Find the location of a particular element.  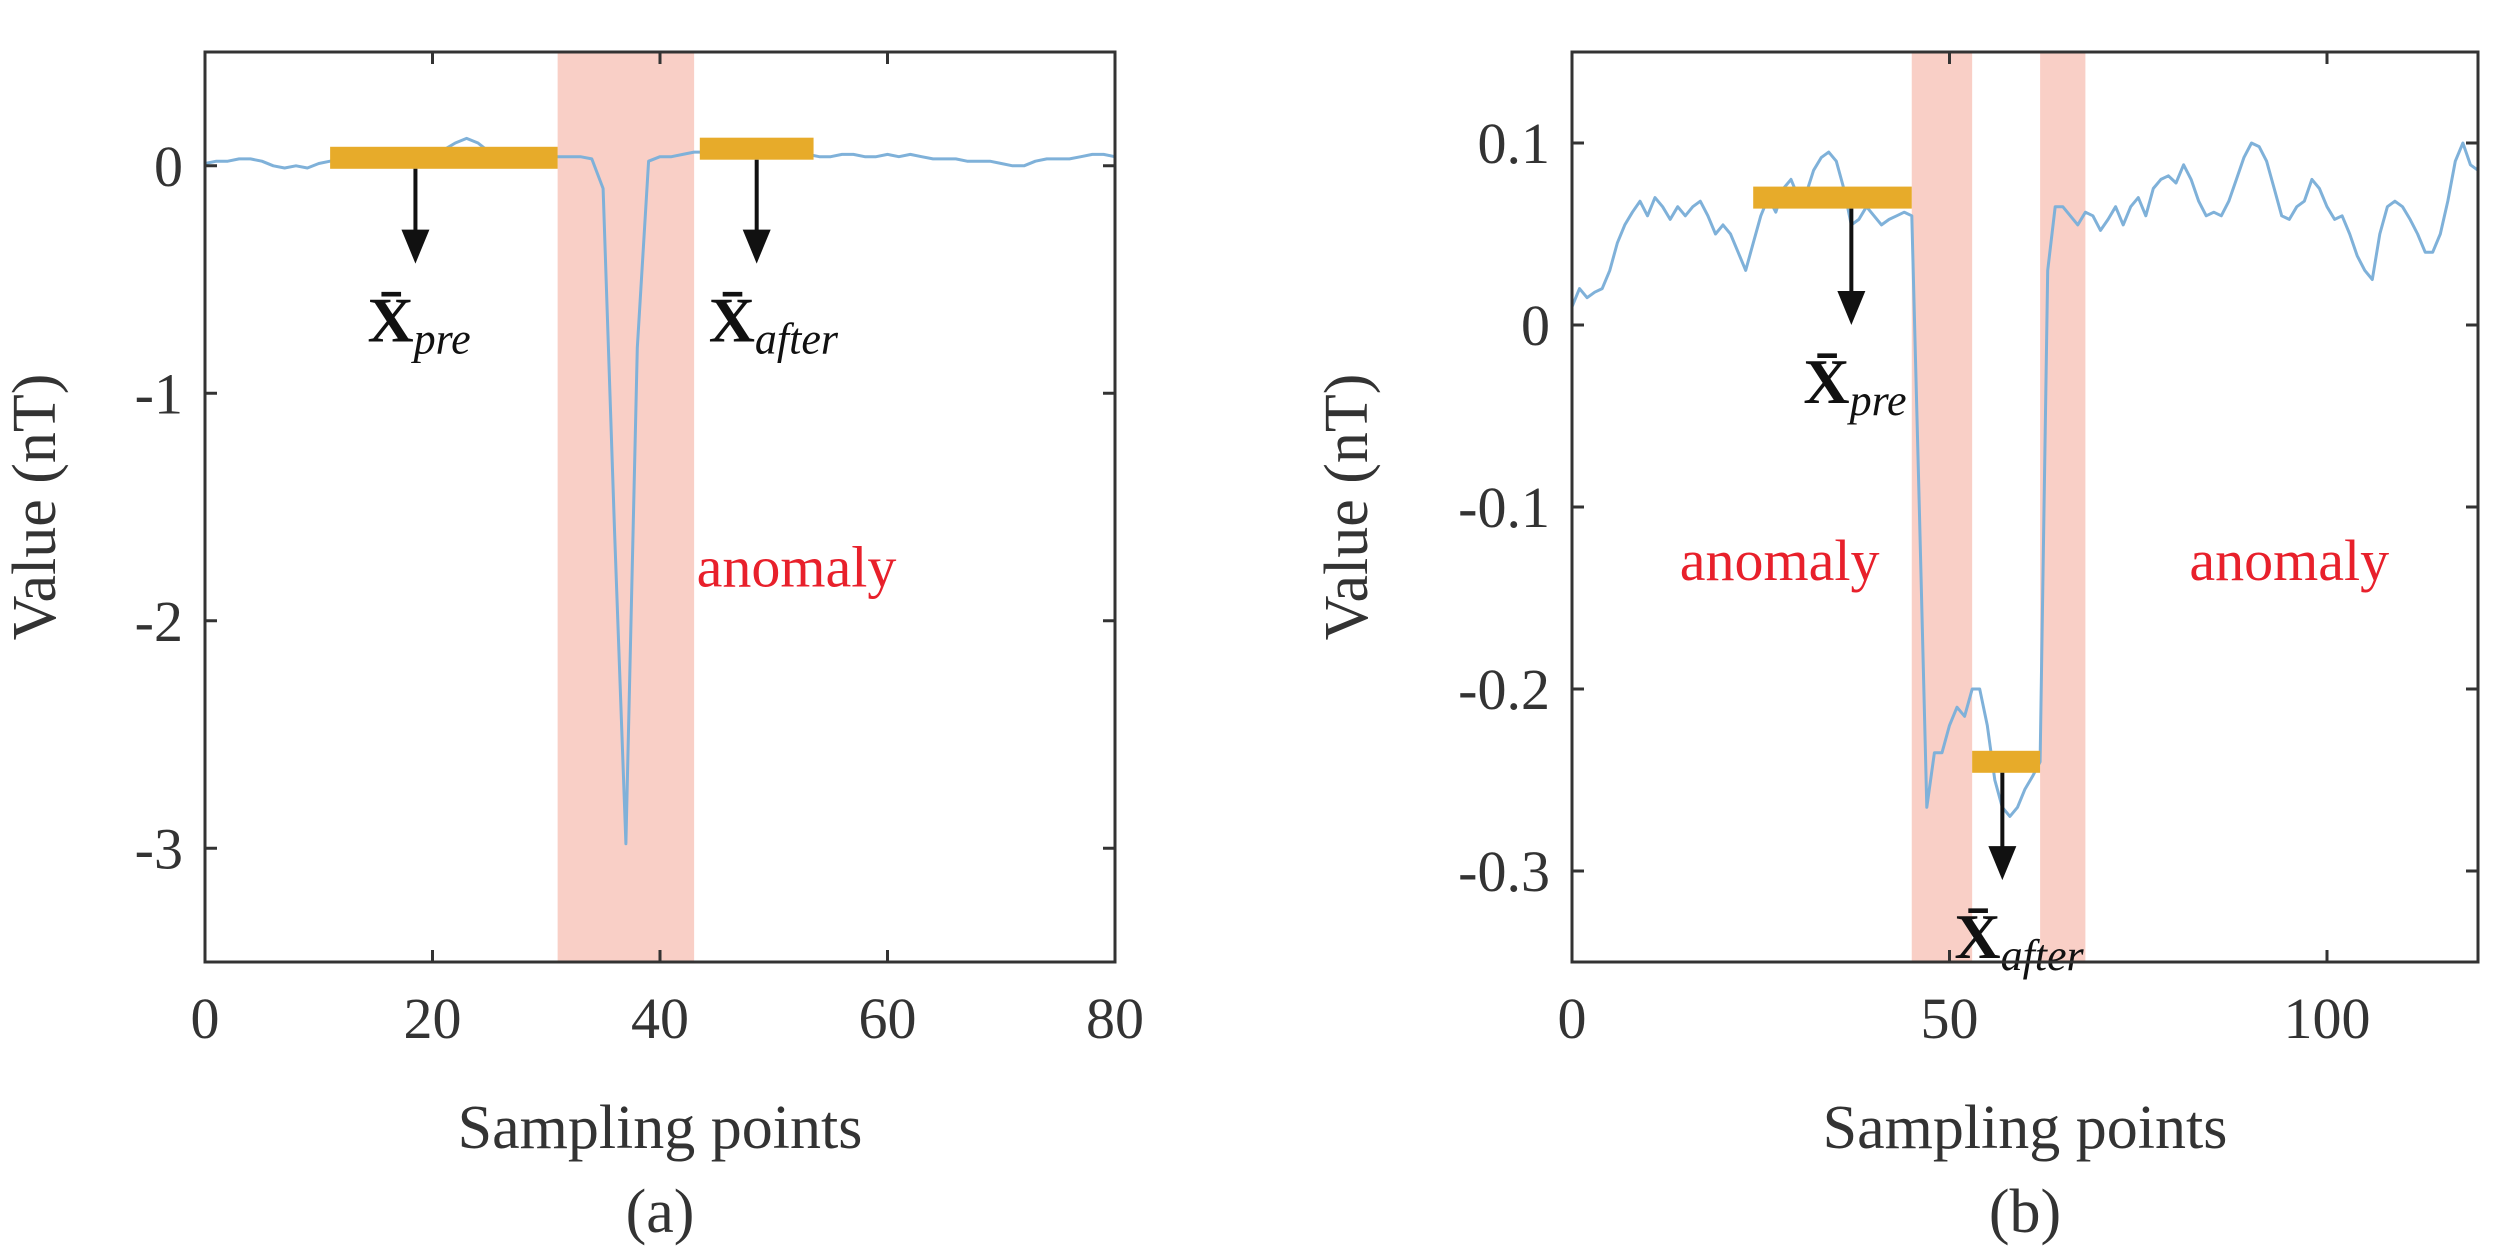

y-tick-label: -1 is located at coordinates (159, 393).